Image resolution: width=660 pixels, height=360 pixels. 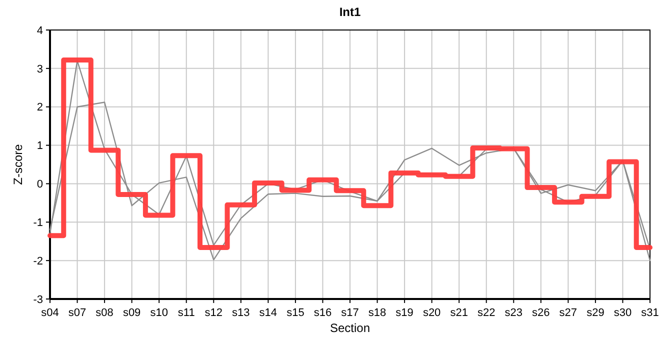 What do you see at coordinates (541, 313) in the screenshot?
I see `x-tick-label: s26` at bounding box center [541, 313].